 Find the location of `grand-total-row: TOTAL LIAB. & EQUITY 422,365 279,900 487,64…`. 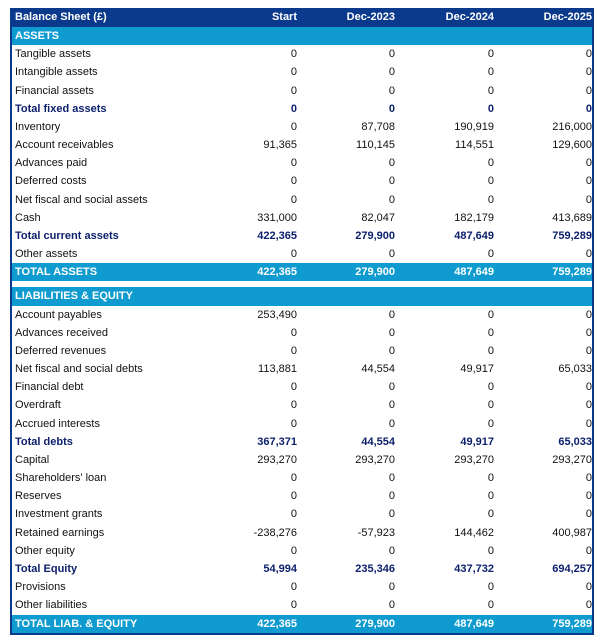

grand-total-row: TOTAL LIAB. & EQUITY 422,365 279,900 487,64… is located at coordinates (302, 623).